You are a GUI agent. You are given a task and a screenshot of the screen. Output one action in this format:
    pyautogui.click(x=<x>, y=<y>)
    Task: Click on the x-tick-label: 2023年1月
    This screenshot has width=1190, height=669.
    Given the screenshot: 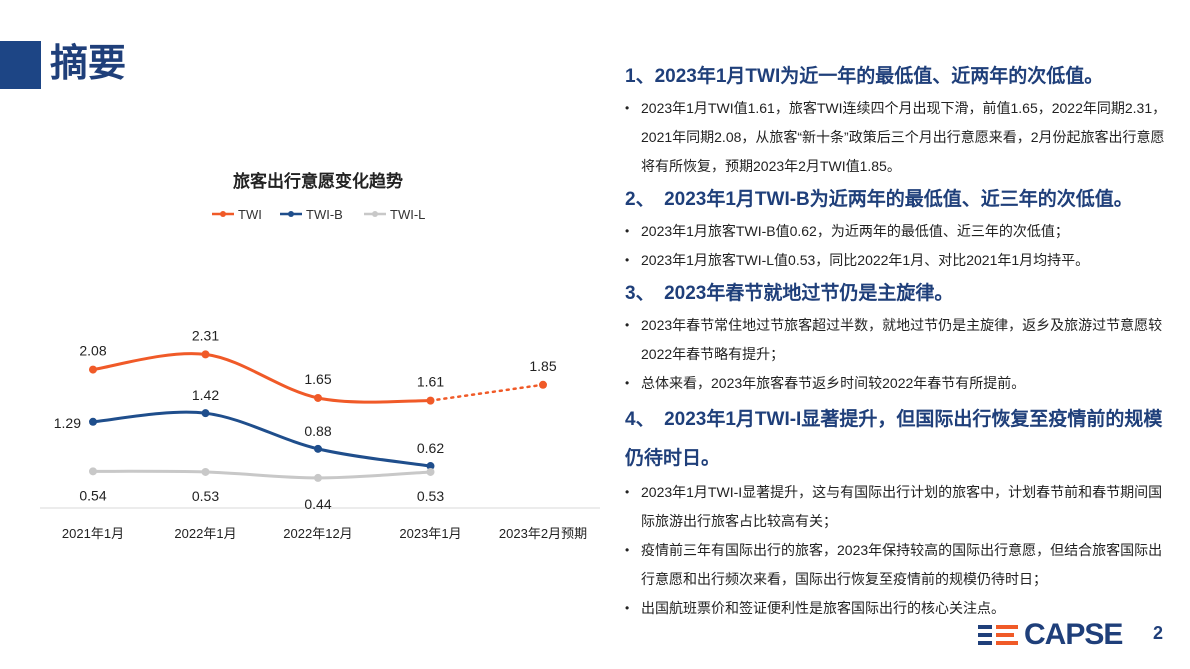 What is the action you would take?
    pyautogui.click(x=430, y=533)
    